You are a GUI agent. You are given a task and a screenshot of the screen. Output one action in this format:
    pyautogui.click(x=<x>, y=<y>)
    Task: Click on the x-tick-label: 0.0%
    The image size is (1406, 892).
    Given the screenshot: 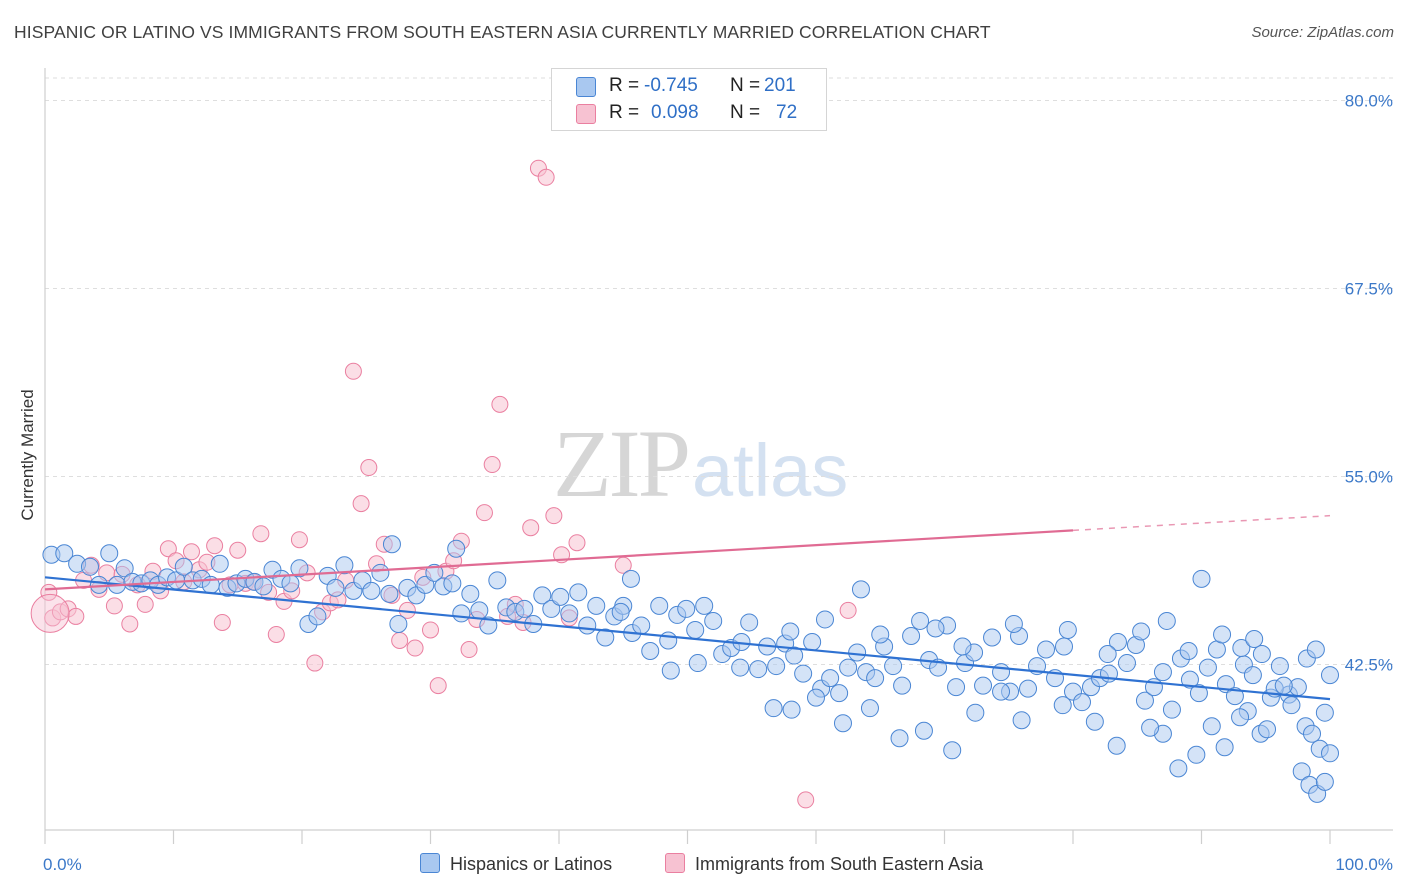 What is the action you would take?
    pyautogui.click(x=62, y=864)
    